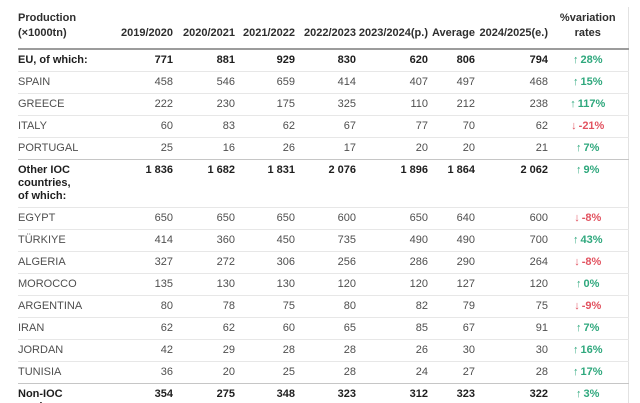 The width and height of the screenshot is (640, 403). I want to click on arrow-down-icon: ↓, so click(577, 262).